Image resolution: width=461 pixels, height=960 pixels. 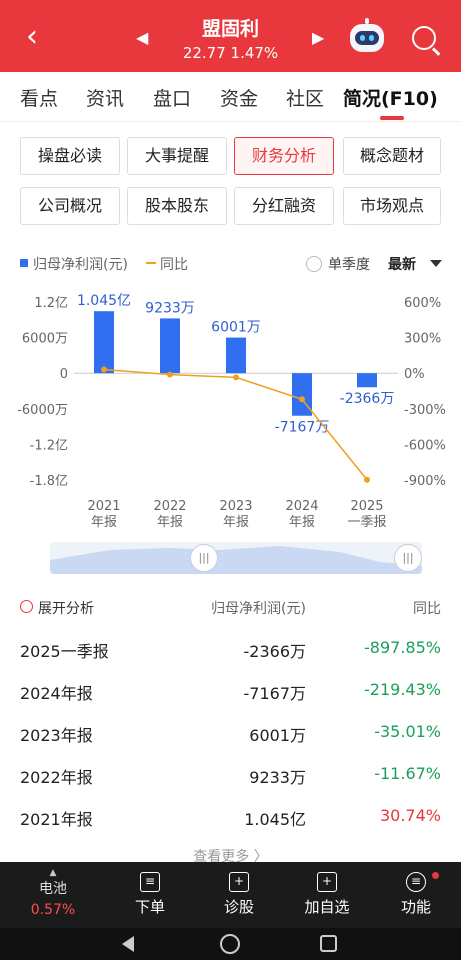 What do you see at coordinates (327, 882) in the screenshot?
I see `add-watchlist-icon: +` at bounding box center [327, 882].